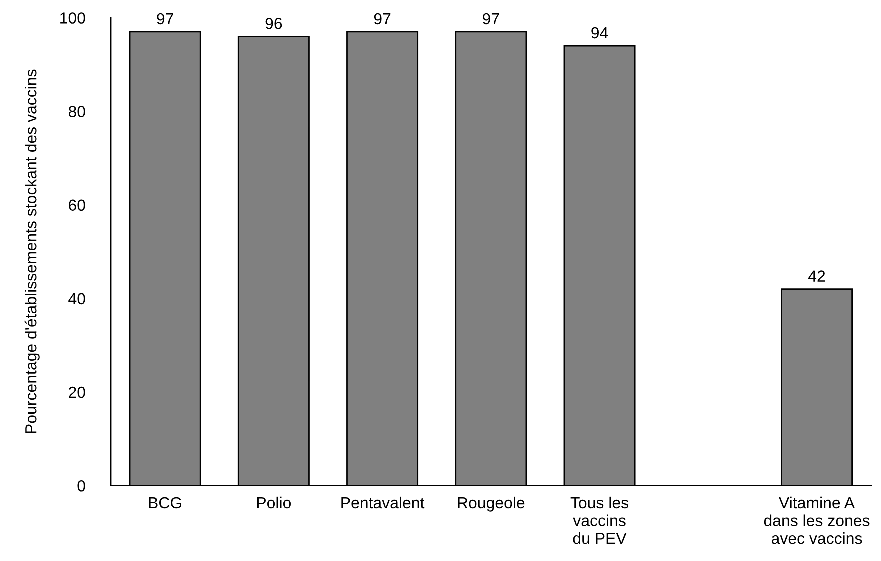  I want to click on x-tick-label: Tous les vaccins du PEV, so click(599, 520).